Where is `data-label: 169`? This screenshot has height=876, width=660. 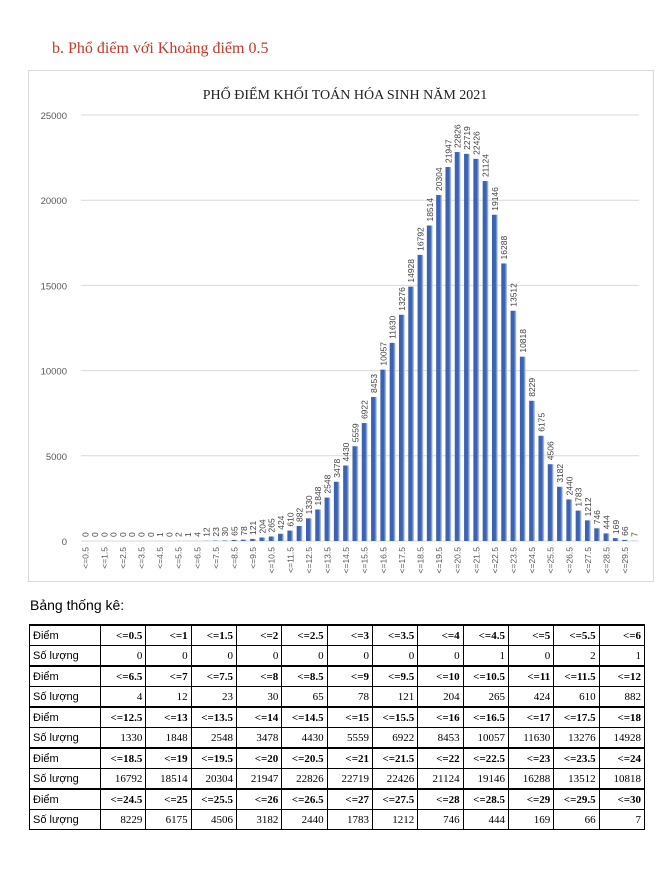
data-label: 169 is located at coordinates (616, 527).